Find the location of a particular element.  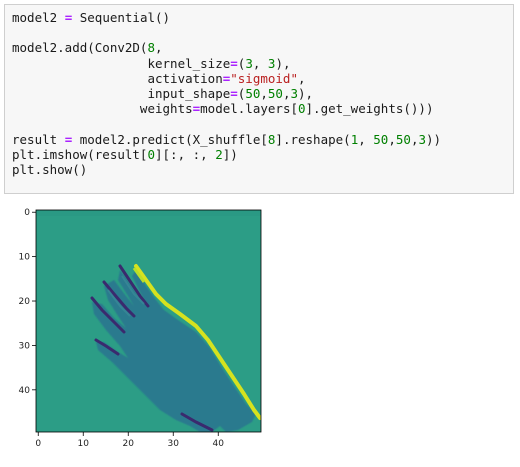

code-token: ]) is located at coordinates (230, 154).